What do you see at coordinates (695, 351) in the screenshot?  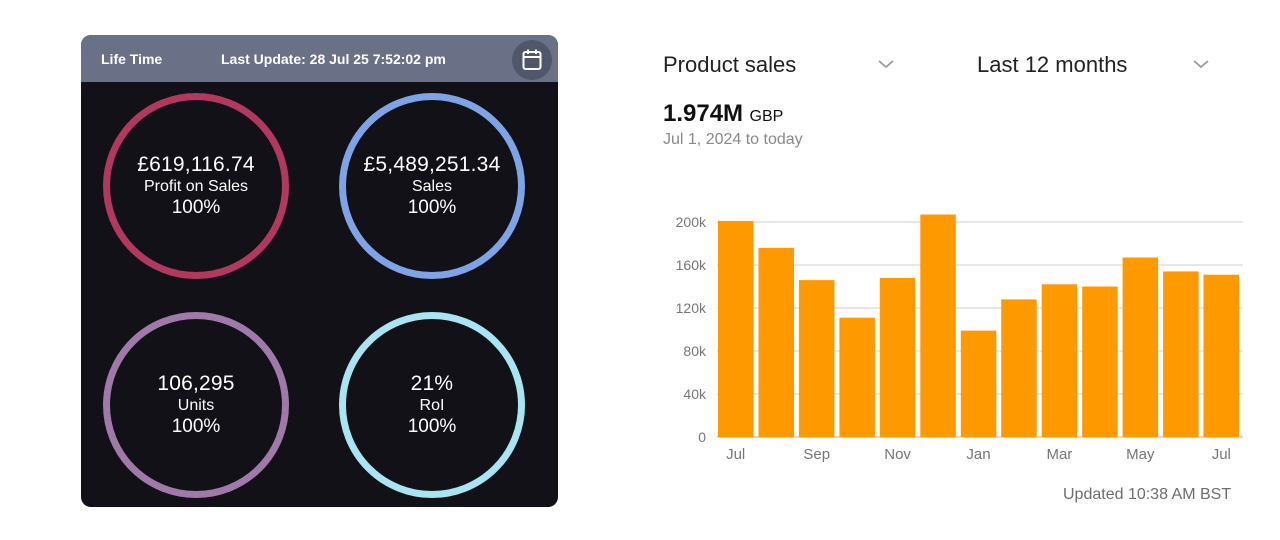 I see `y-tick-label: 80k` at bounding box center [695, 351].